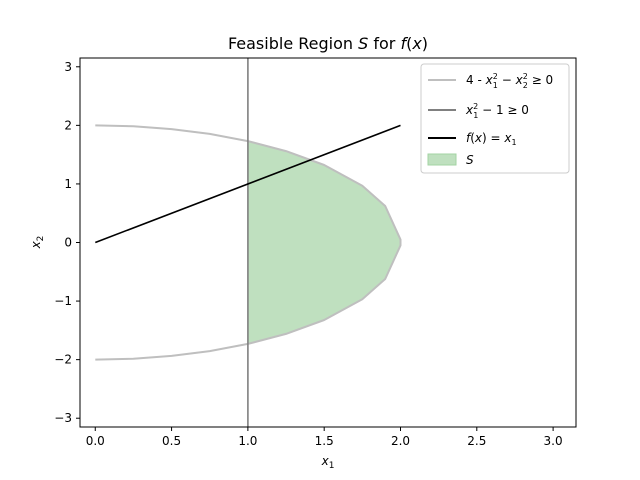  Describe the element at coordinates (497, 111) in the screenshot. I see `legend-label-linear-constraint: x2 1 − 1 ≥ 0` at that location.